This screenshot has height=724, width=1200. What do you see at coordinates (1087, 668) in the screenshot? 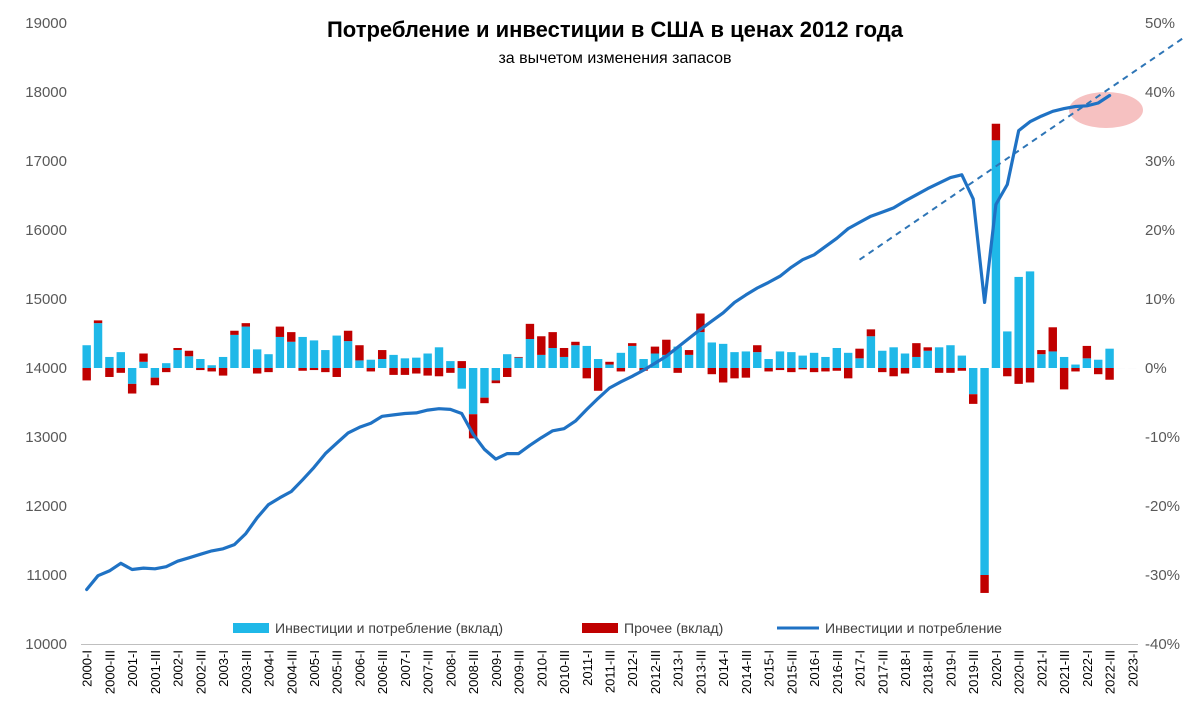
I see `x-tick-label: 2022-I` at bounding box center [1087, 668].